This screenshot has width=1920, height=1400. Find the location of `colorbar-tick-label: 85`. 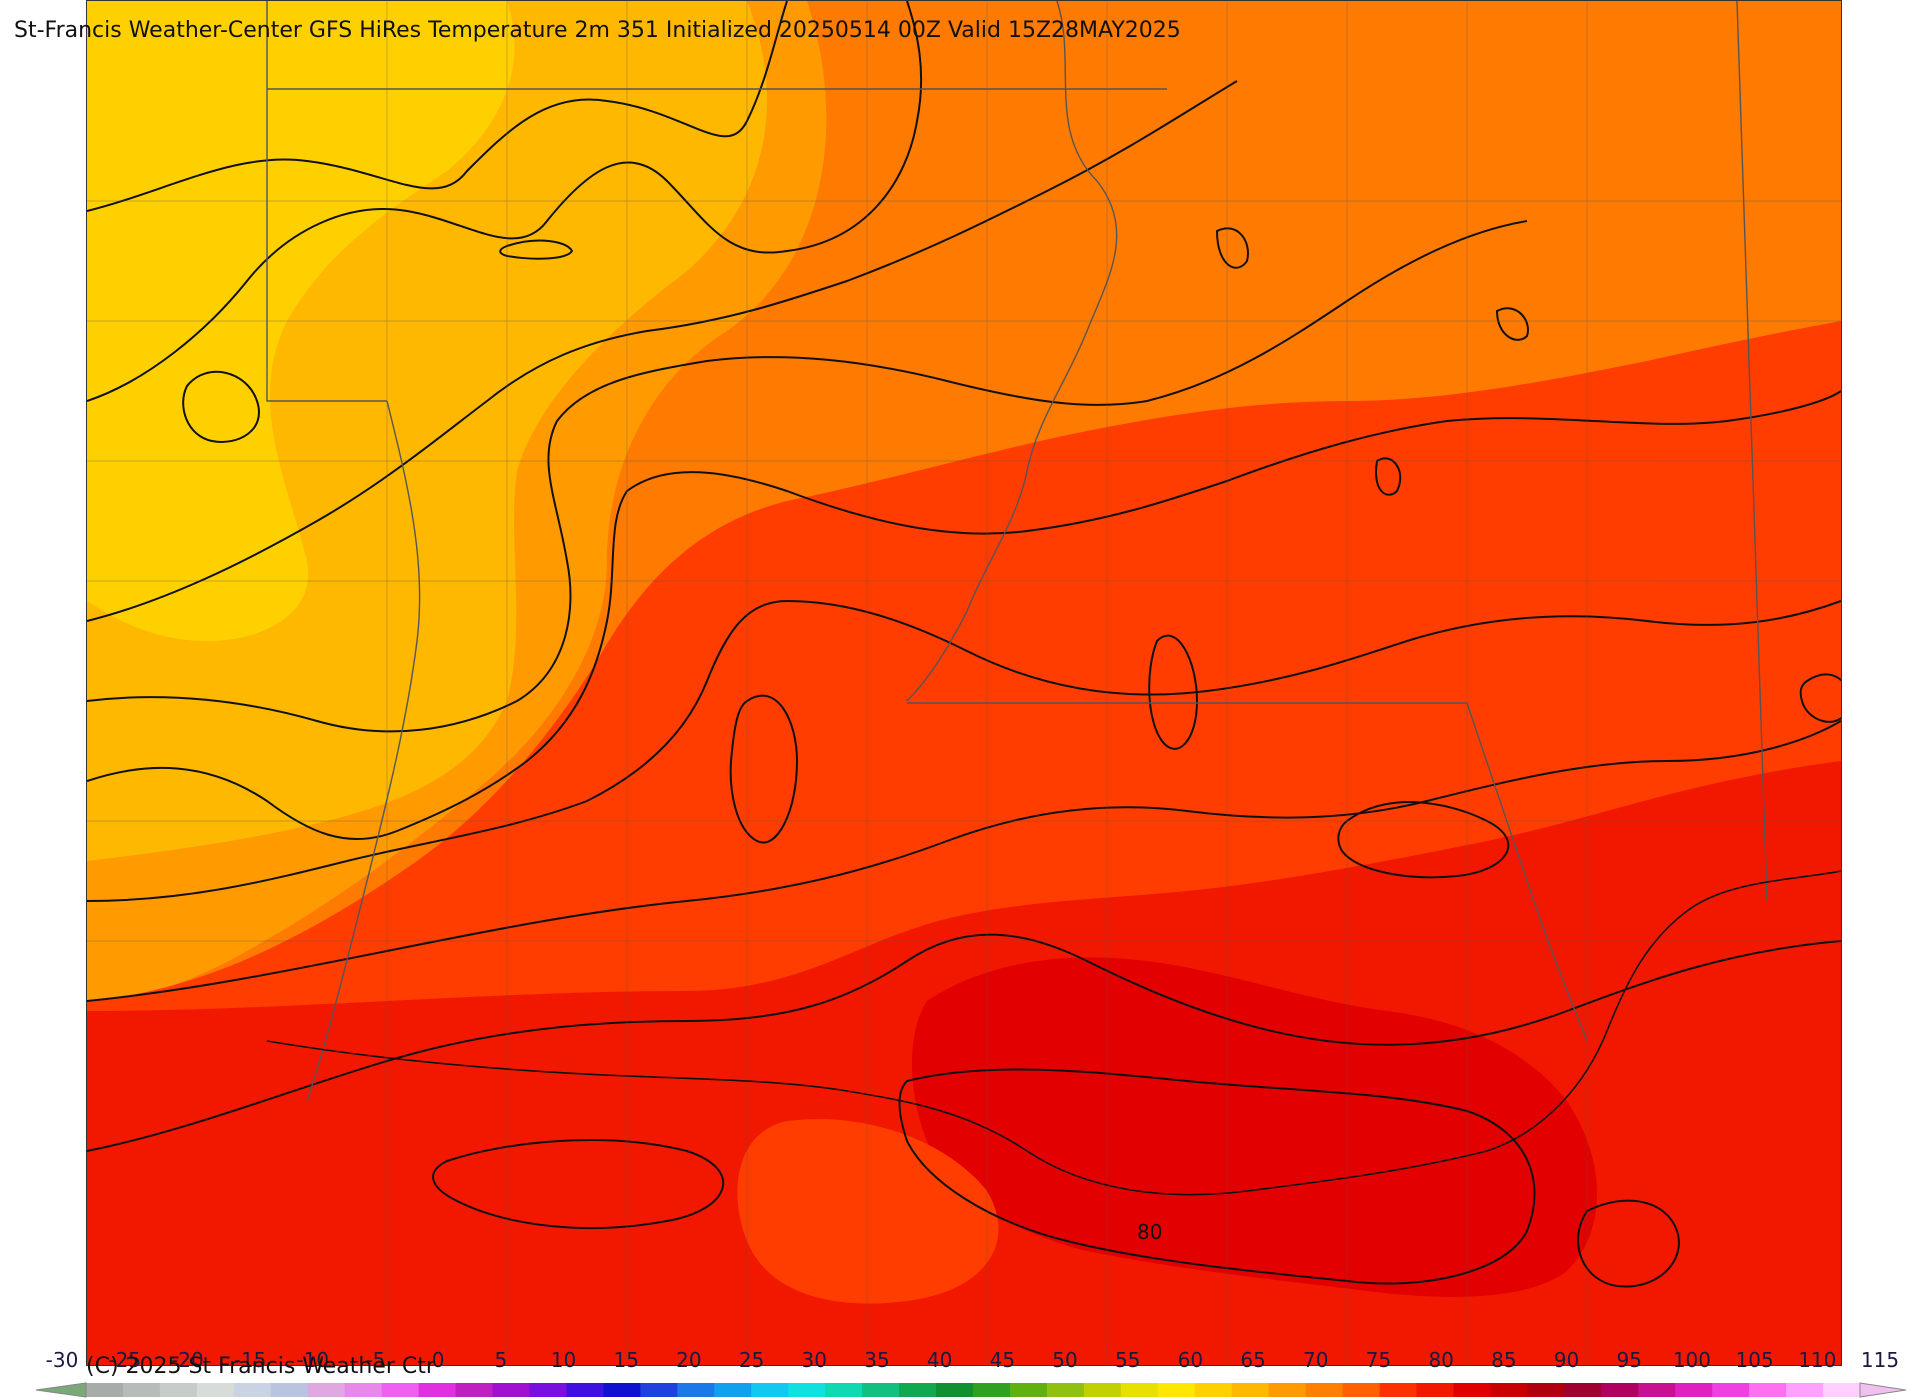

colorbar-tick-label: 85 is located at coordinates (1504, 1360).